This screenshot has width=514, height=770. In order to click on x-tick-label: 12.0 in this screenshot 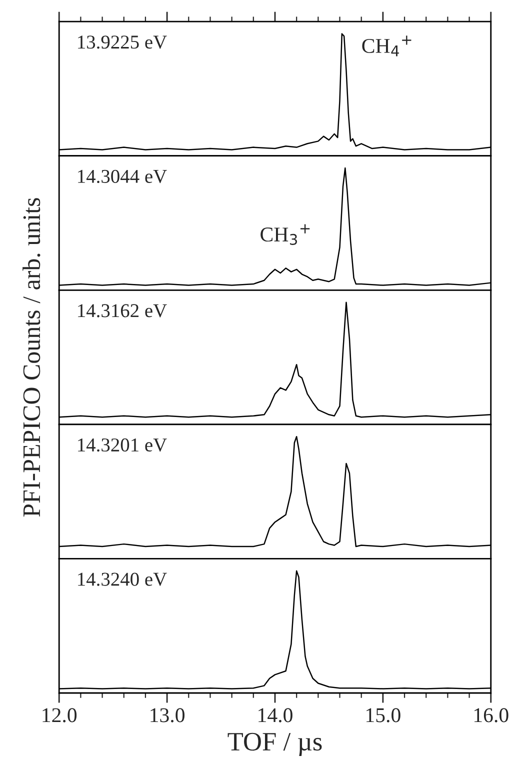, I will do `click(59, 715)`.